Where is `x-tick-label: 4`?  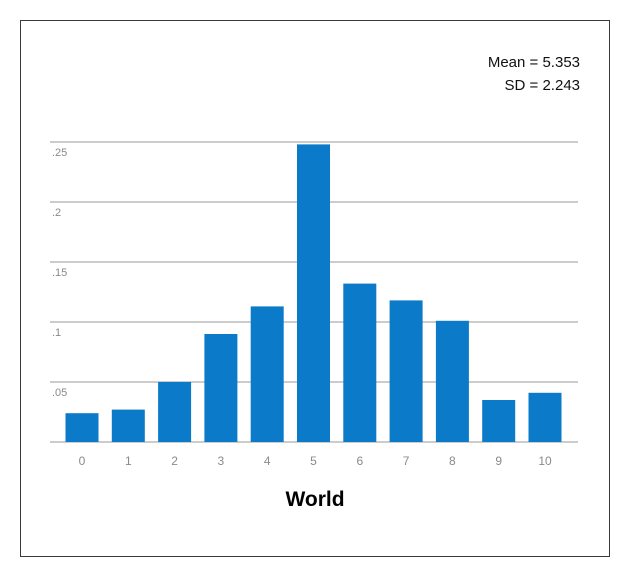 x-tick-label: 4 is located at coordinates (267, 461).